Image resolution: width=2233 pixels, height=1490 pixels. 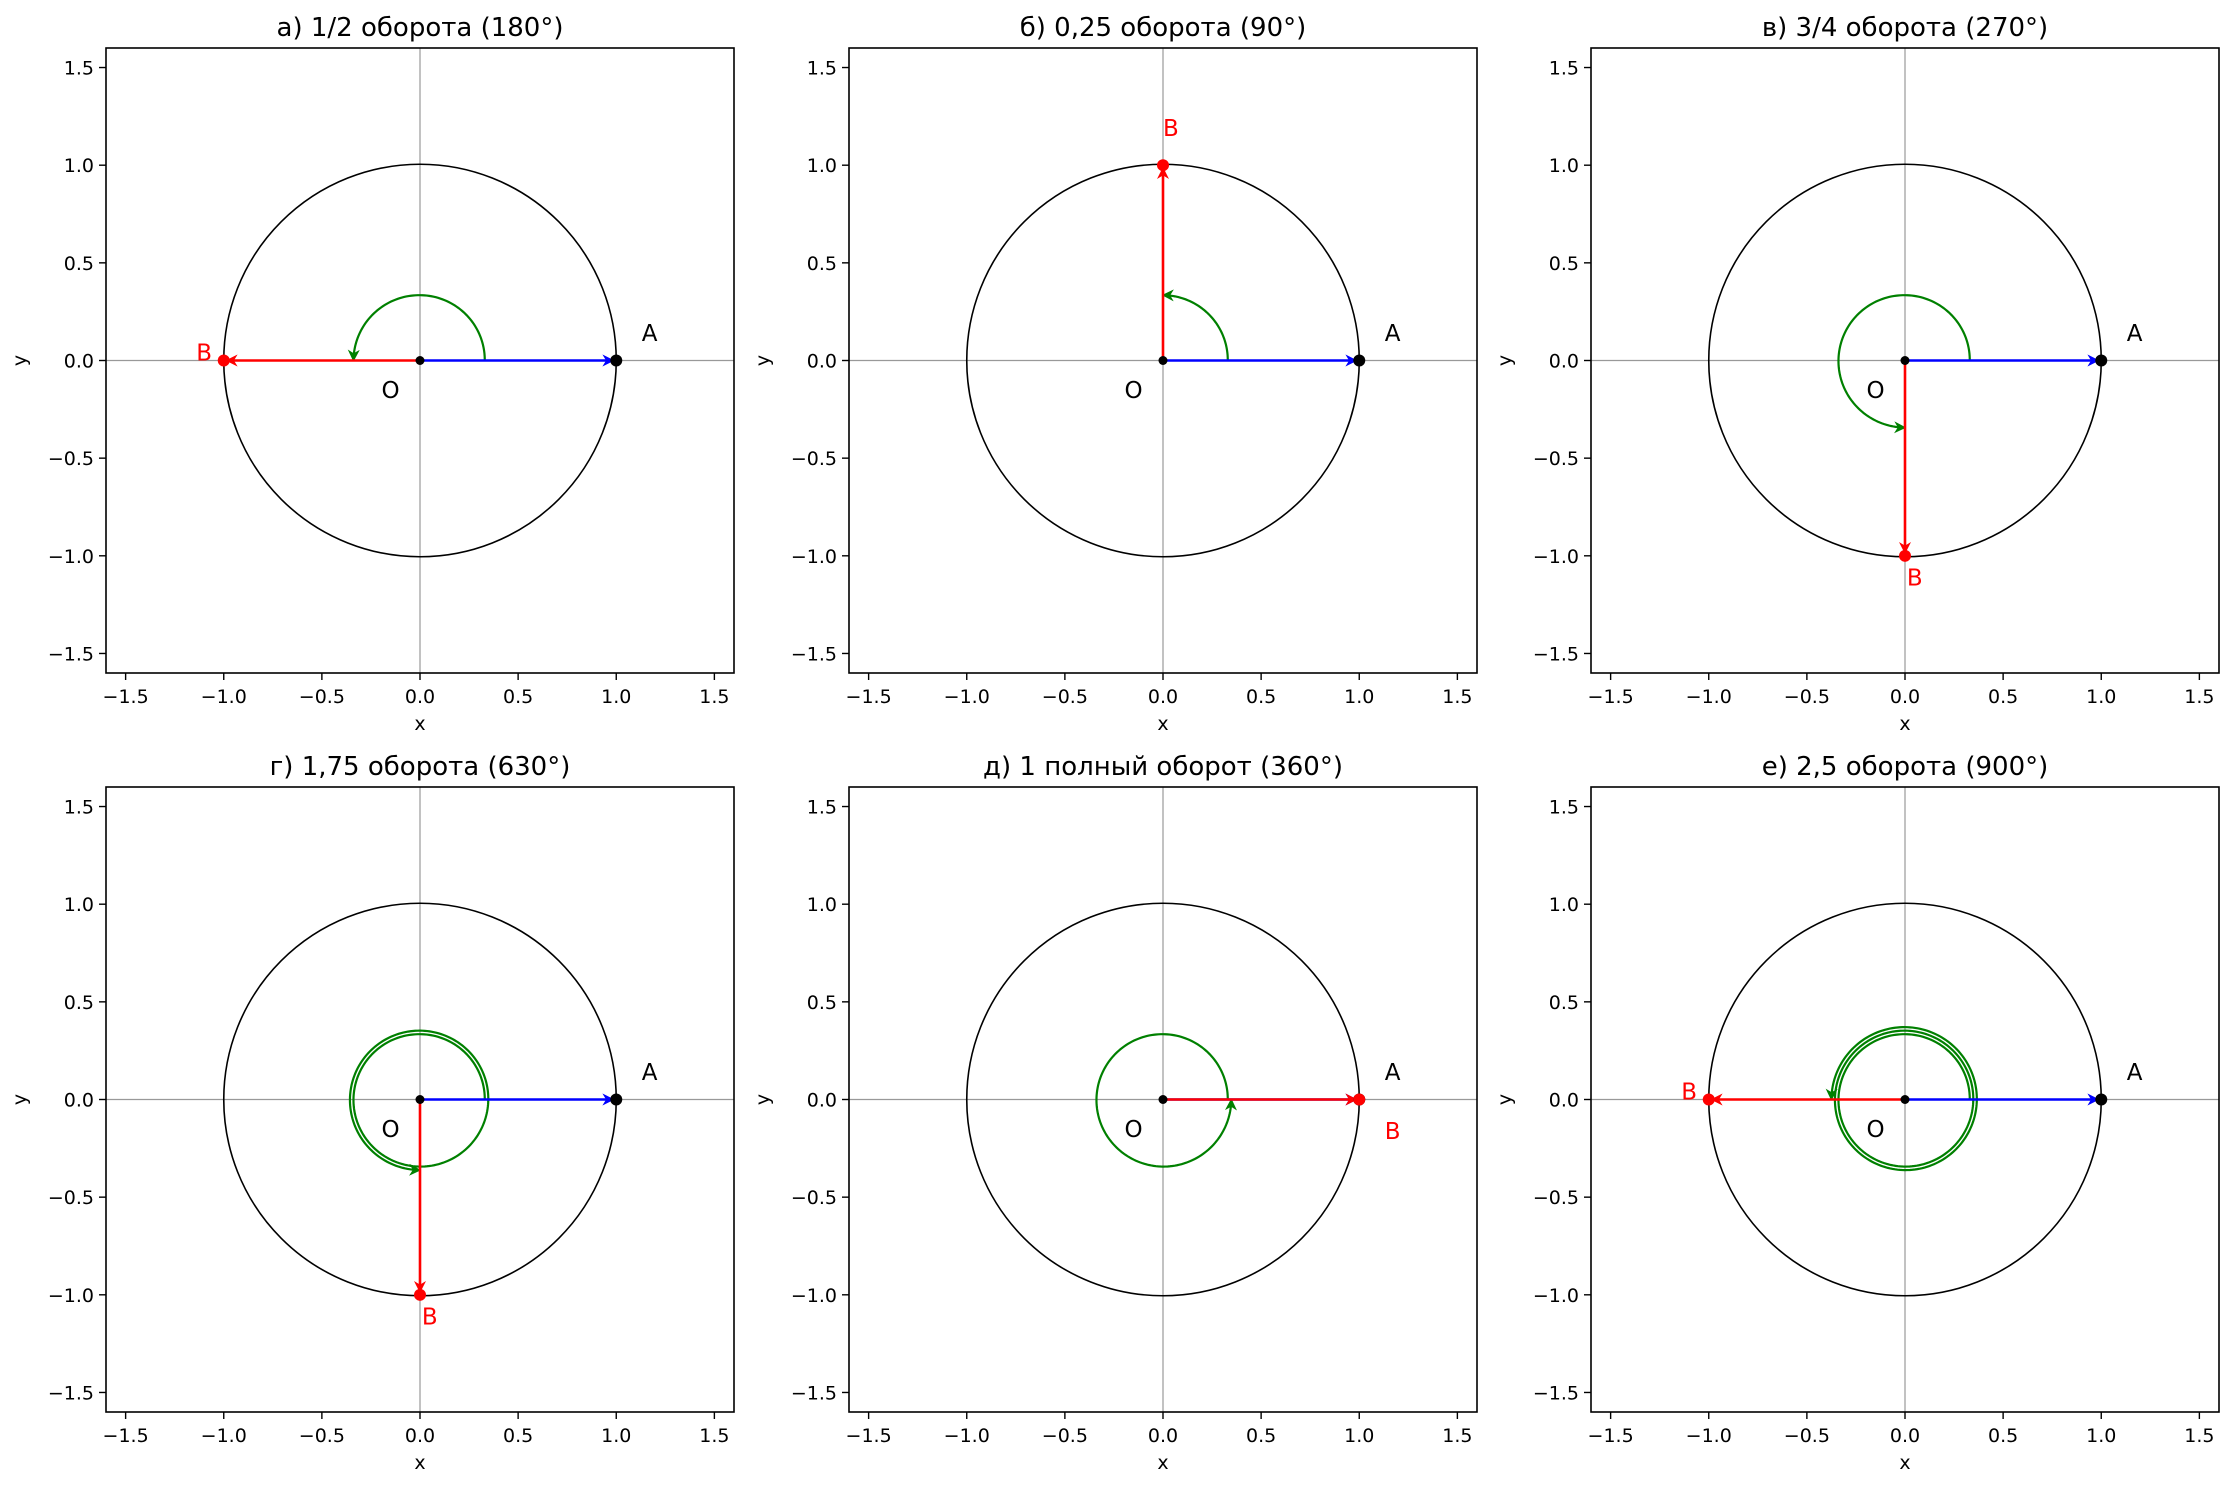 What do you see at coordinates (420, 28) in the screenshot?
I see `chart-title: а) 1/2 оборота (180°)` at bounding box center [420, 28].